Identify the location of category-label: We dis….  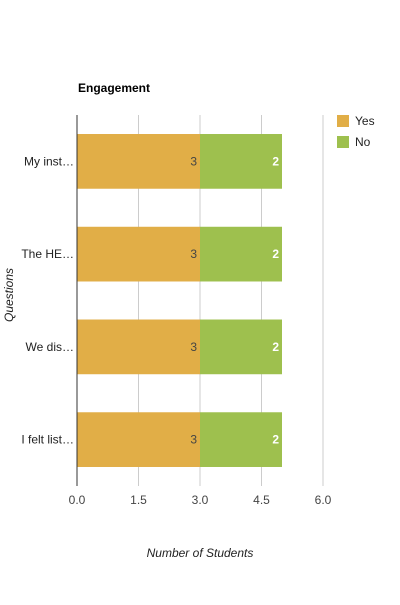
(50, 347).